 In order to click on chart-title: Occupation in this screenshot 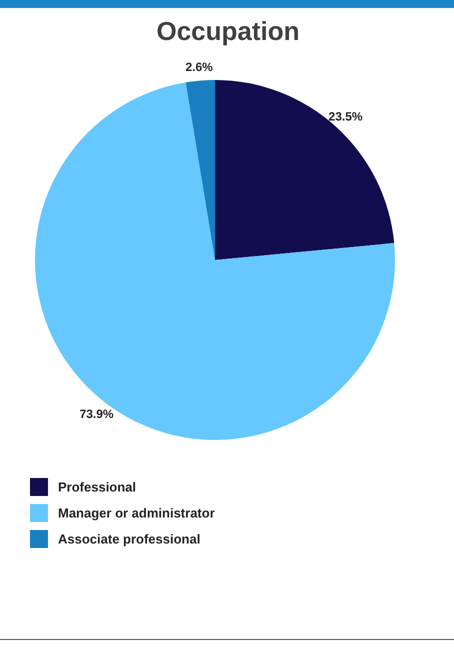, I will do `click(228, 31)`.